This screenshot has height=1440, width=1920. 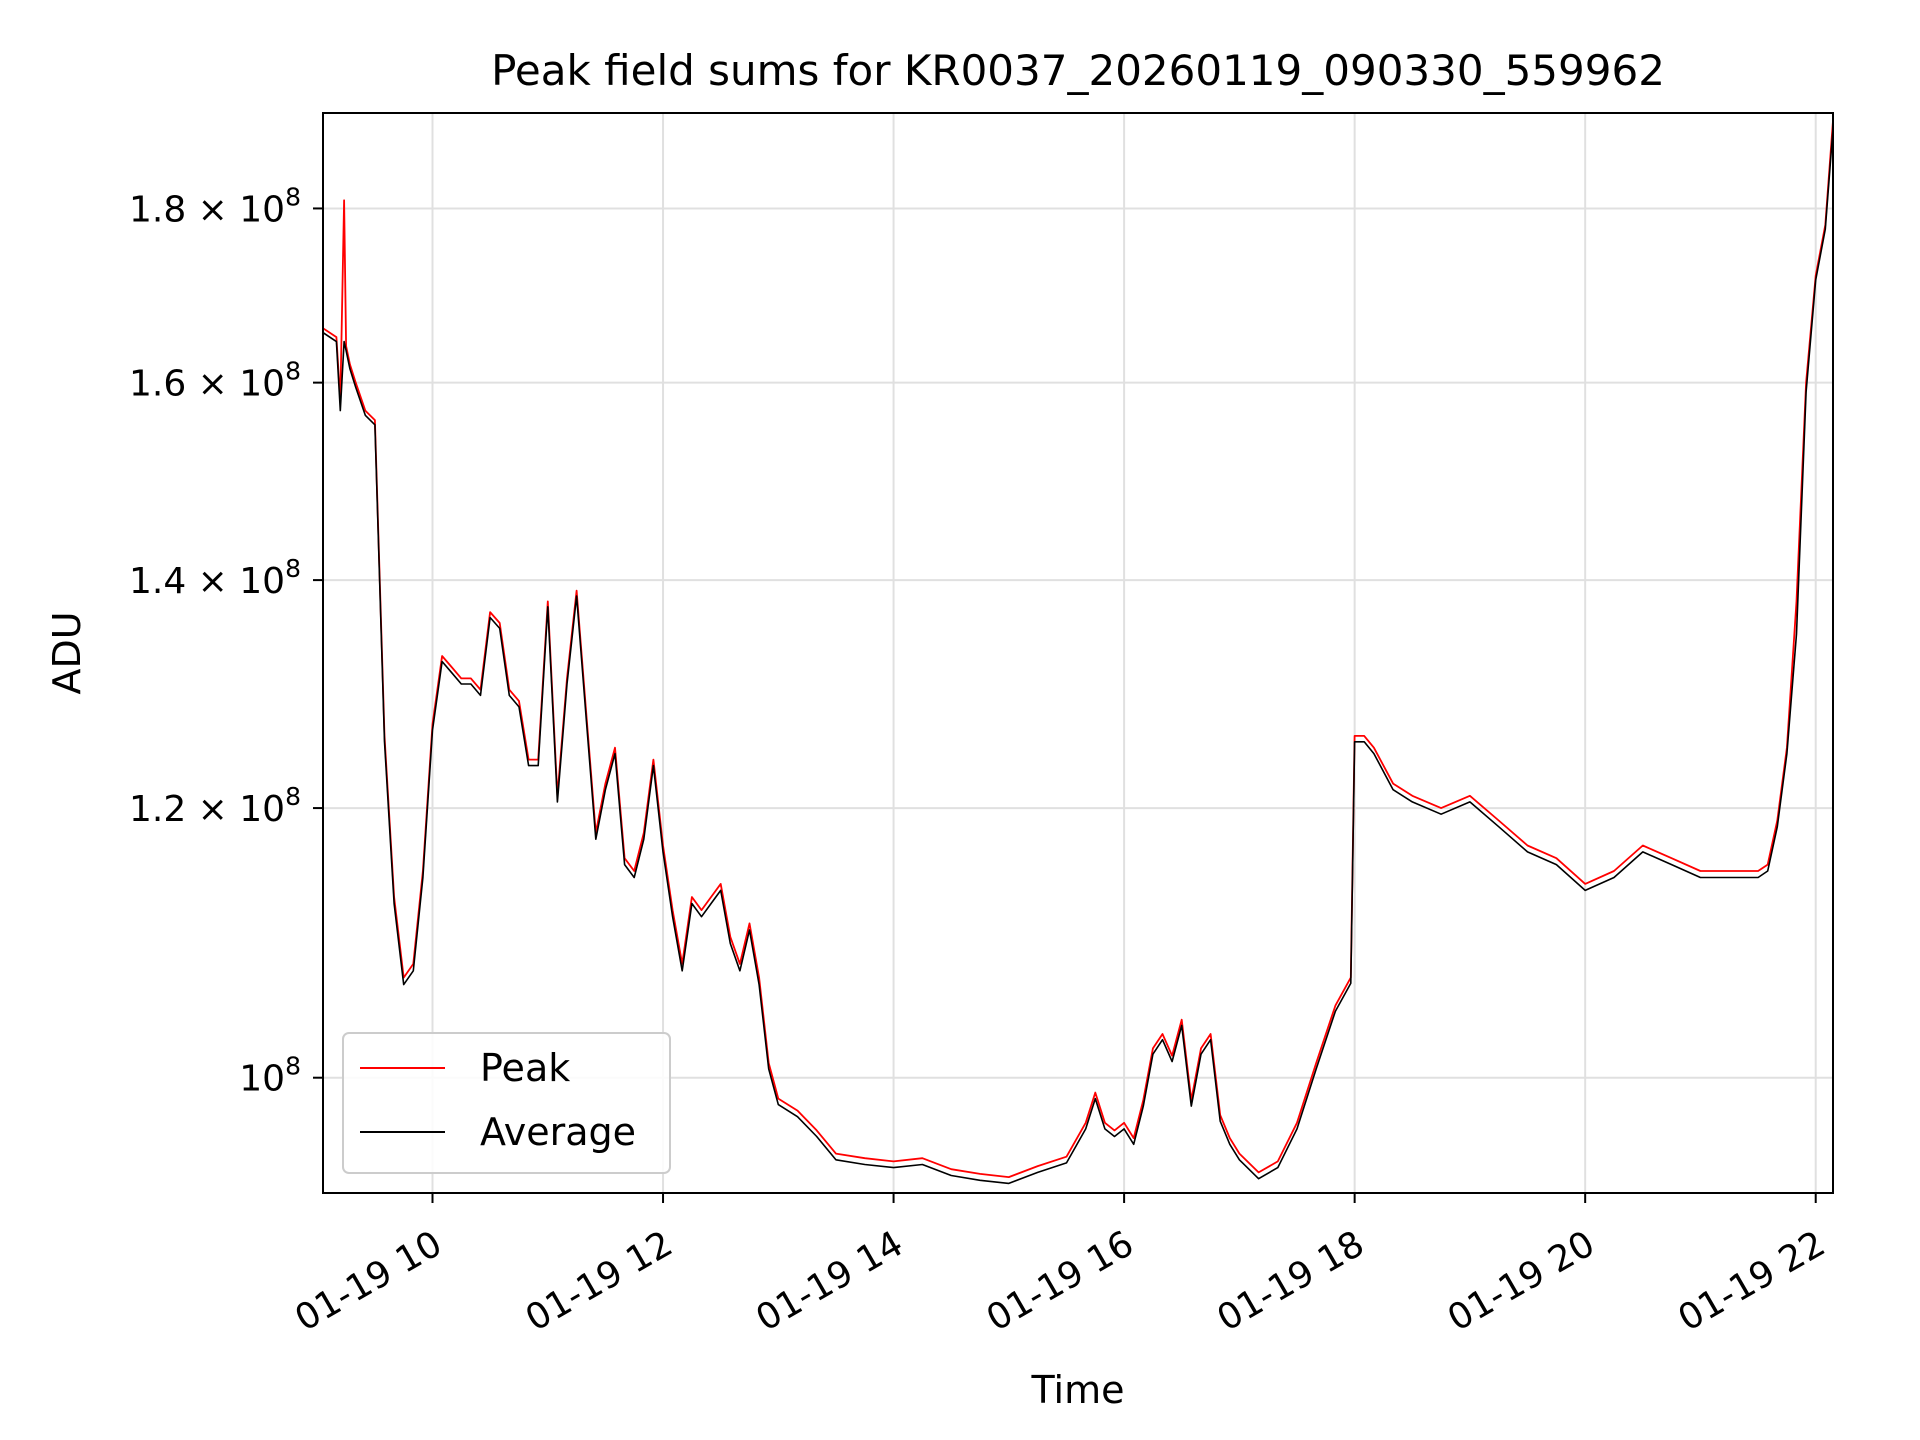 I want to click on legend-label-peak: Peak, so click(x=525, y=1068).